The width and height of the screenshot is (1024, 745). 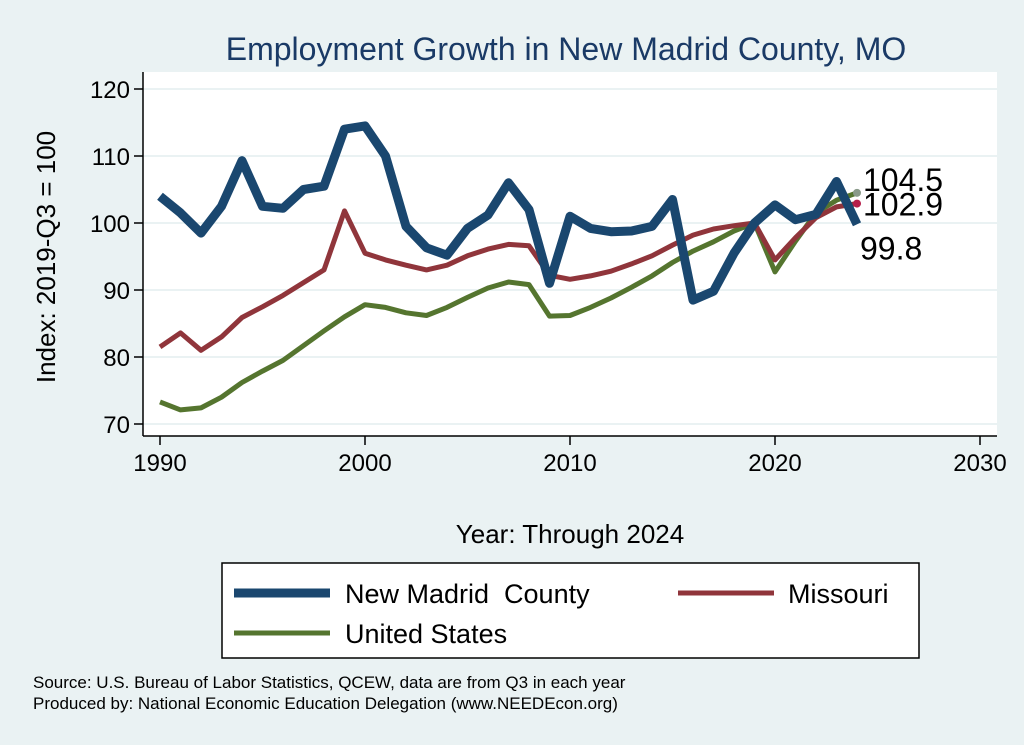 I want to click on y-tick-label-70: 70, so click(x=116, y=425).